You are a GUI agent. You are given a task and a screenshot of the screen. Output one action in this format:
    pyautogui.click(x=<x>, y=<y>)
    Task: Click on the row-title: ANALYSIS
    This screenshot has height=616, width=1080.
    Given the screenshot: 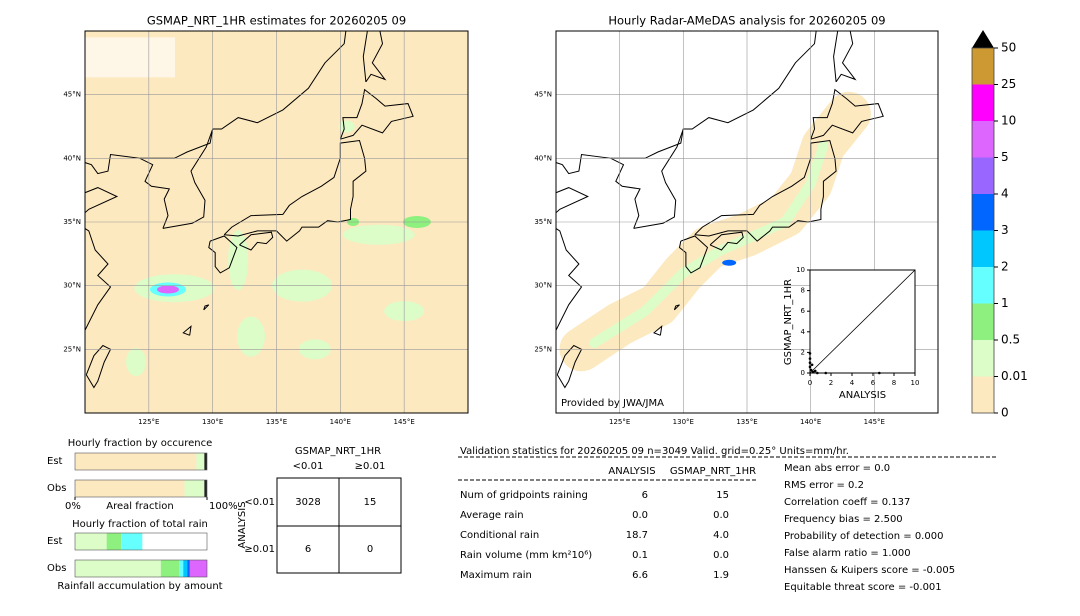 What is the action you would take?
    pyautogui.click(x=242, y=524)
    